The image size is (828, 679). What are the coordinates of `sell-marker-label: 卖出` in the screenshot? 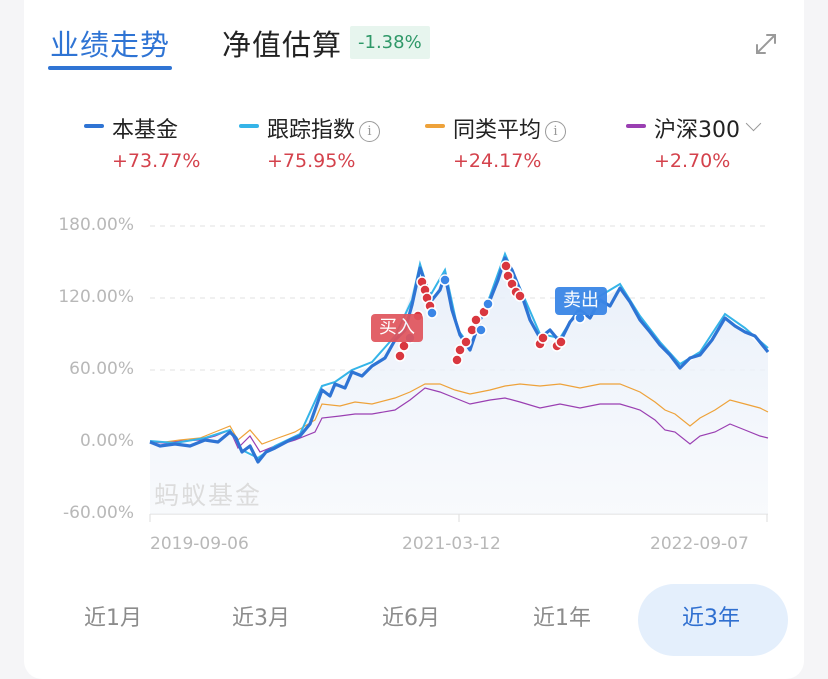 It's located at (581, 301).